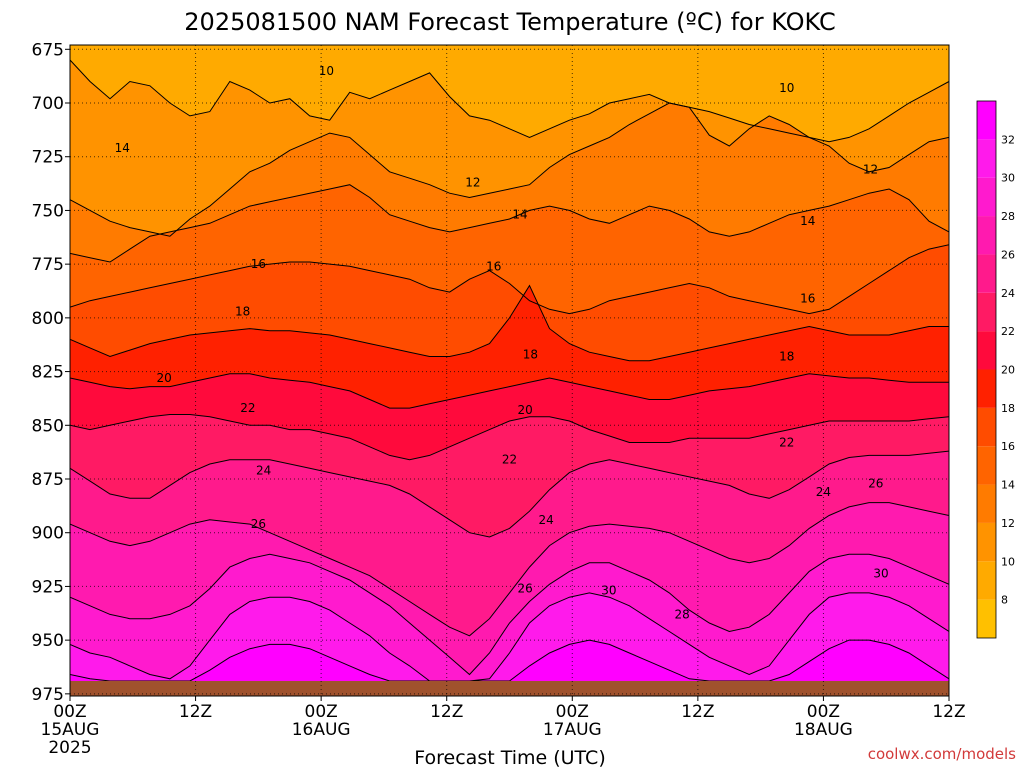  What do you see at coordinates (70, 730) in the screenshot?
I see `x-tick-label: 15AUG` at bounding box center [70, 730].